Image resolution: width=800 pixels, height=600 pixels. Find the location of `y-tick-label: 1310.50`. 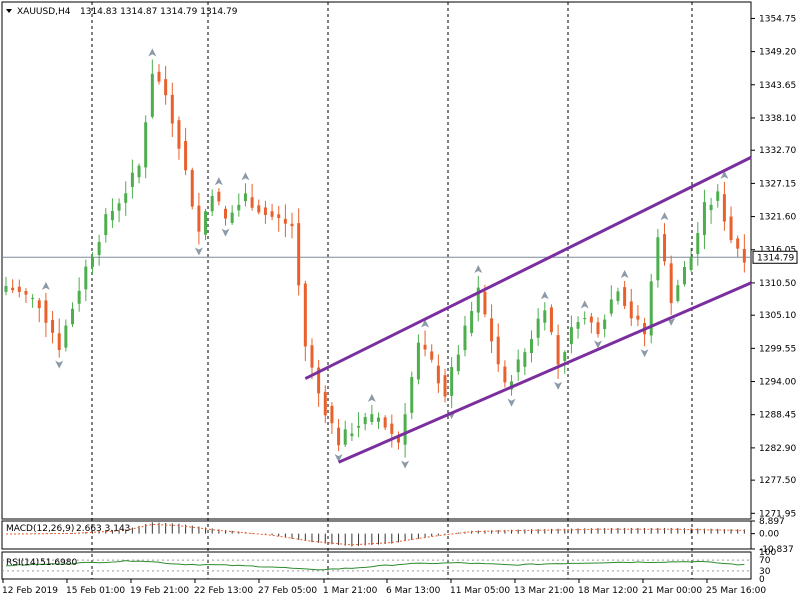

y-tick-label: 1310.50 is located at coordinates (777, 284).